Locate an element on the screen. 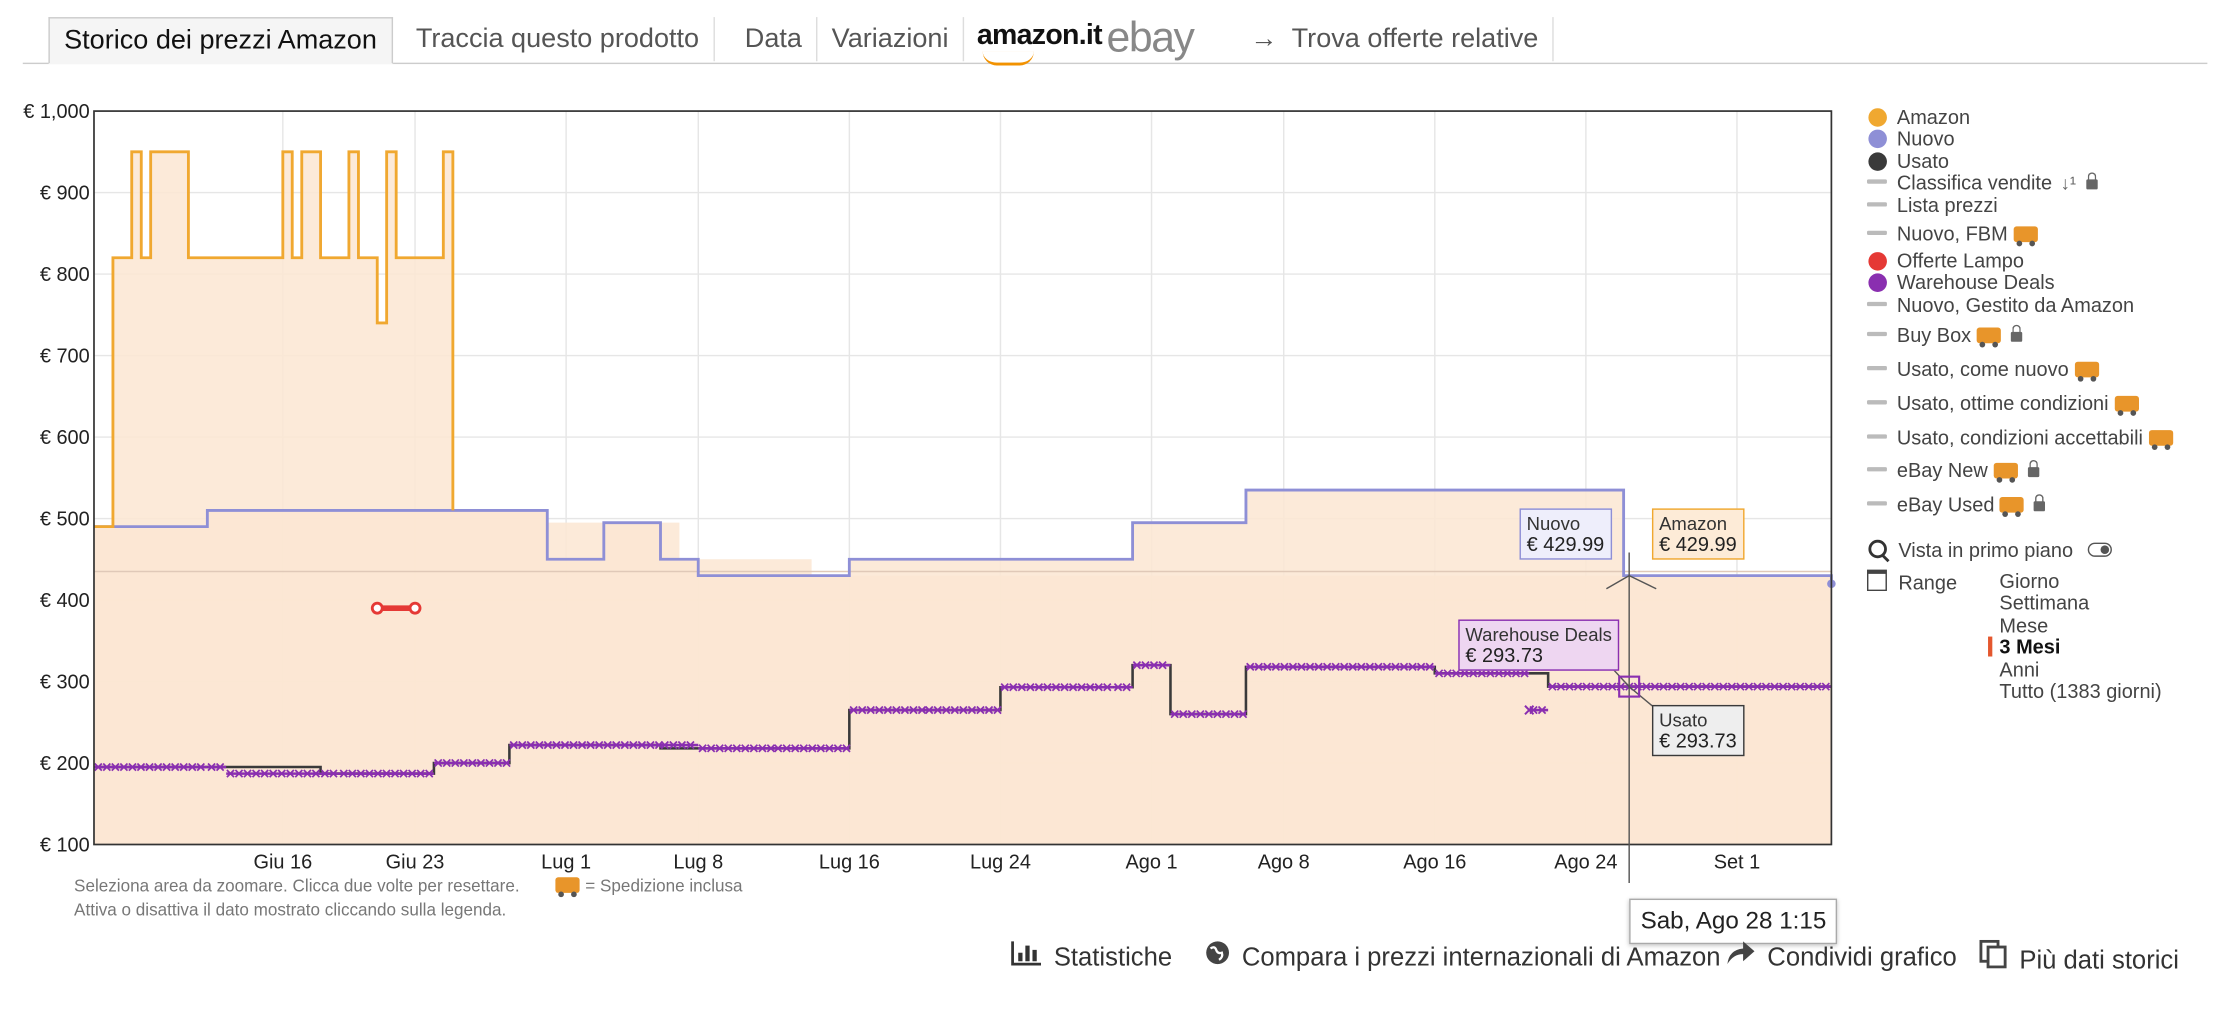 The image size is (2233, 1013). legend-item: Nuovo is located at coordinates (1910, 138).